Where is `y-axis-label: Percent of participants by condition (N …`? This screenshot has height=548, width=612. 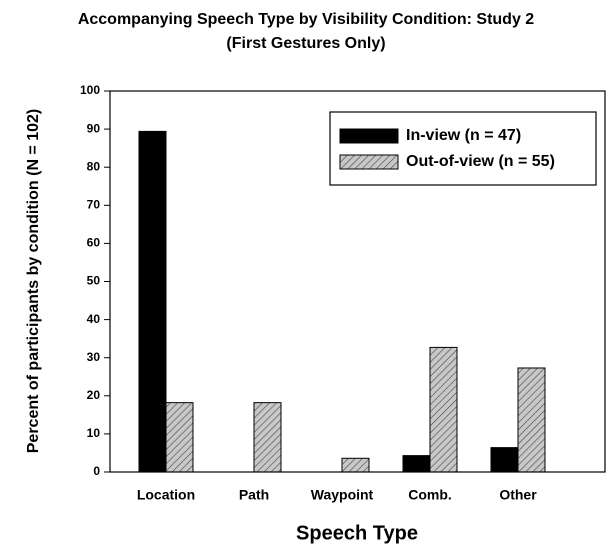
y-axis-label: Percent of participants by condition (N … is located at coordinates (33, 281).